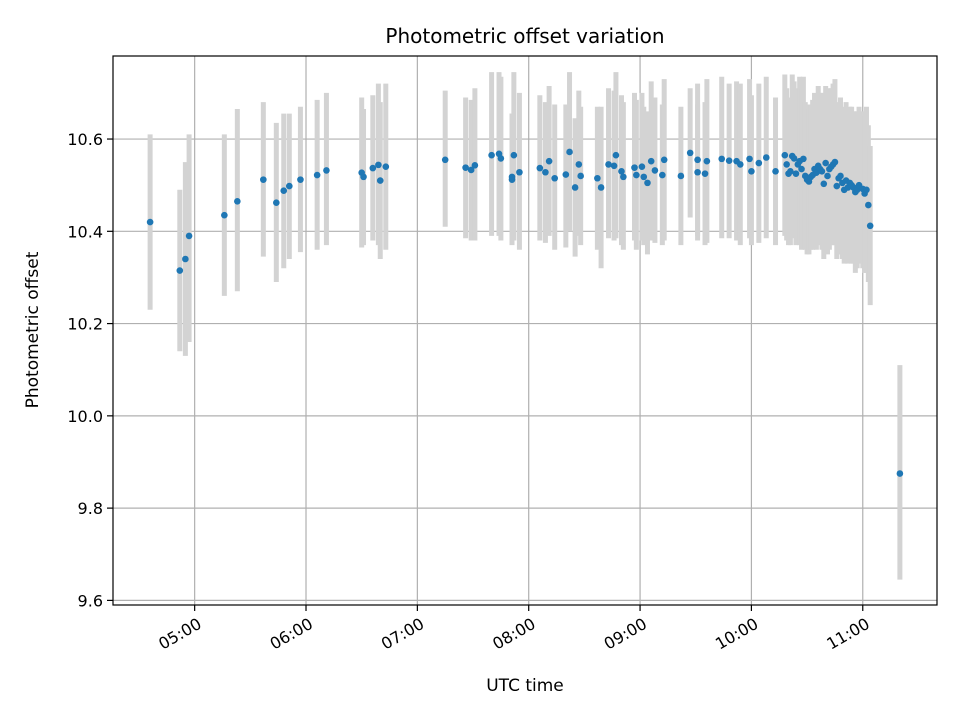  Describe the element at coordinates (85, 231) in the screenshot. I see `y-tick-label: 10.4` at that location.